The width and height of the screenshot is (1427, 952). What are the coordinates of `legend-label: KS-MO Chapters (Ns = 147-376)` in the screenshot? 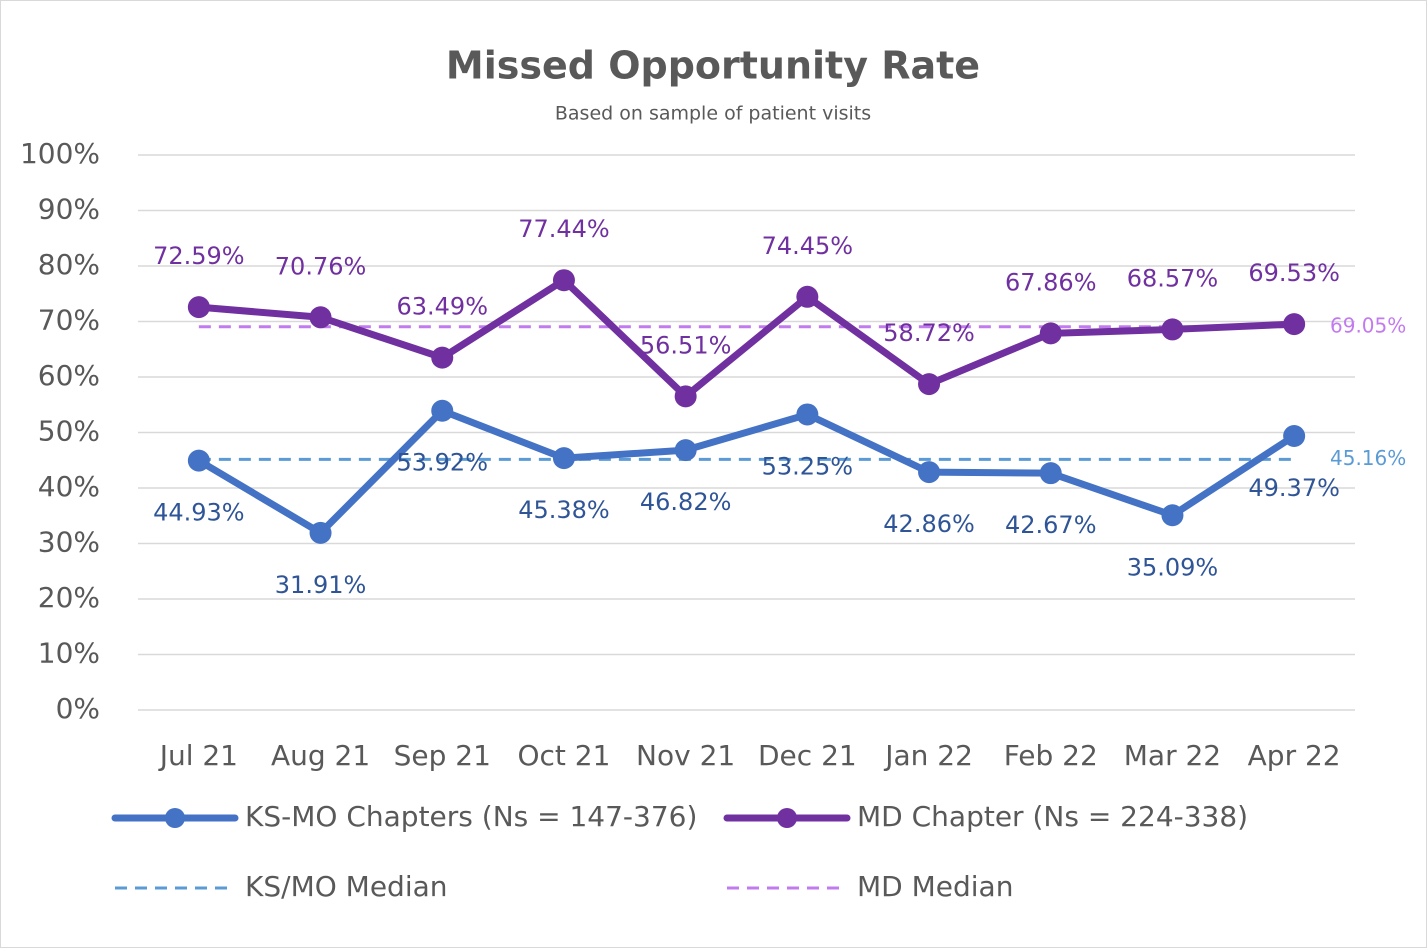 It's located at (471, 816).